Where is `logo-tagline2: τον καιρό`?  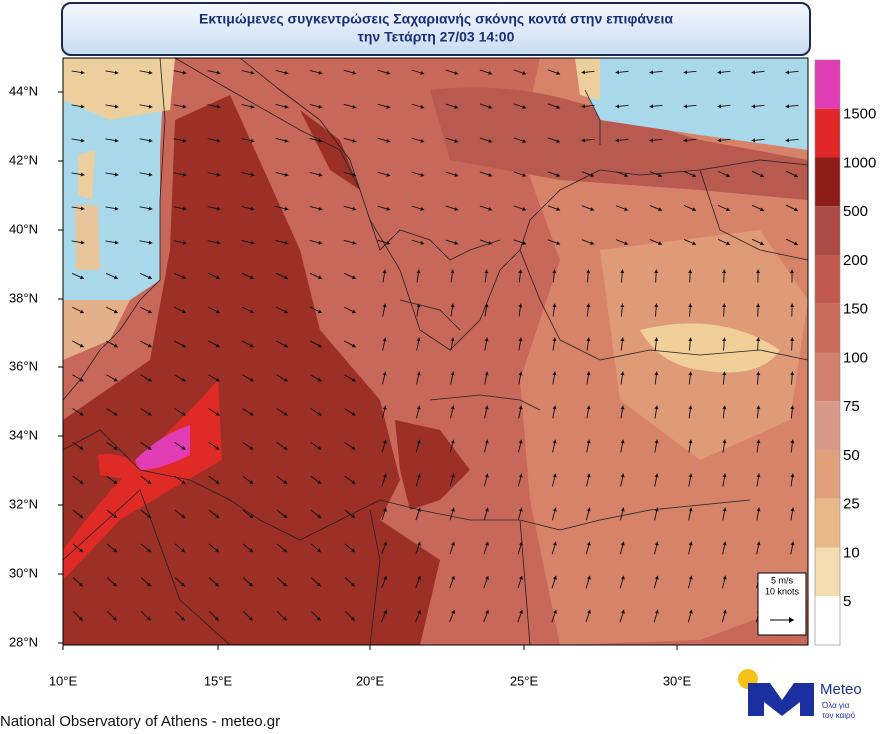 logo-tagline2: τον καιρό is located at coordinates (839, 715).